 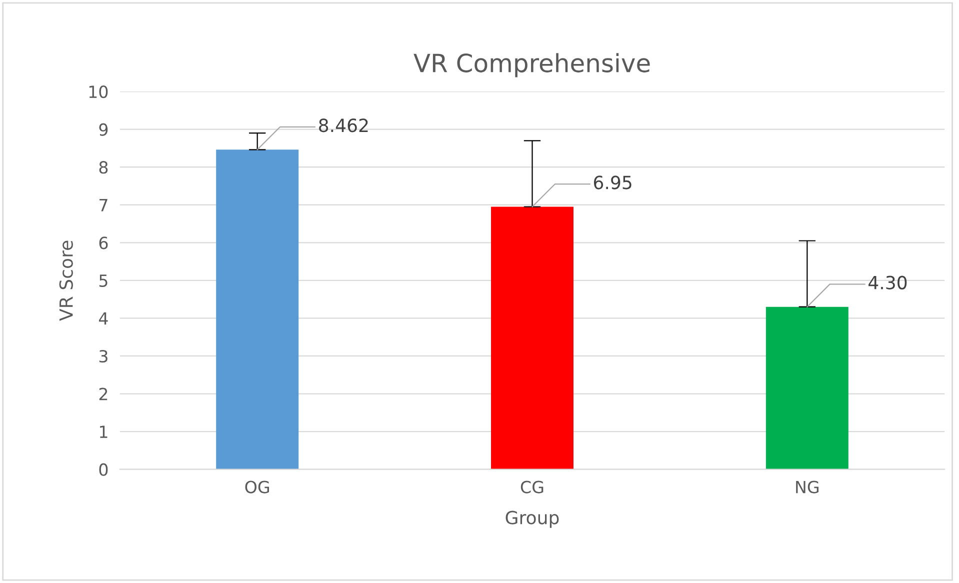 What do you see at coordinates (343, 125) in the screenshot?
I see `data-label: 8.462` at bounding box center [343, 125].